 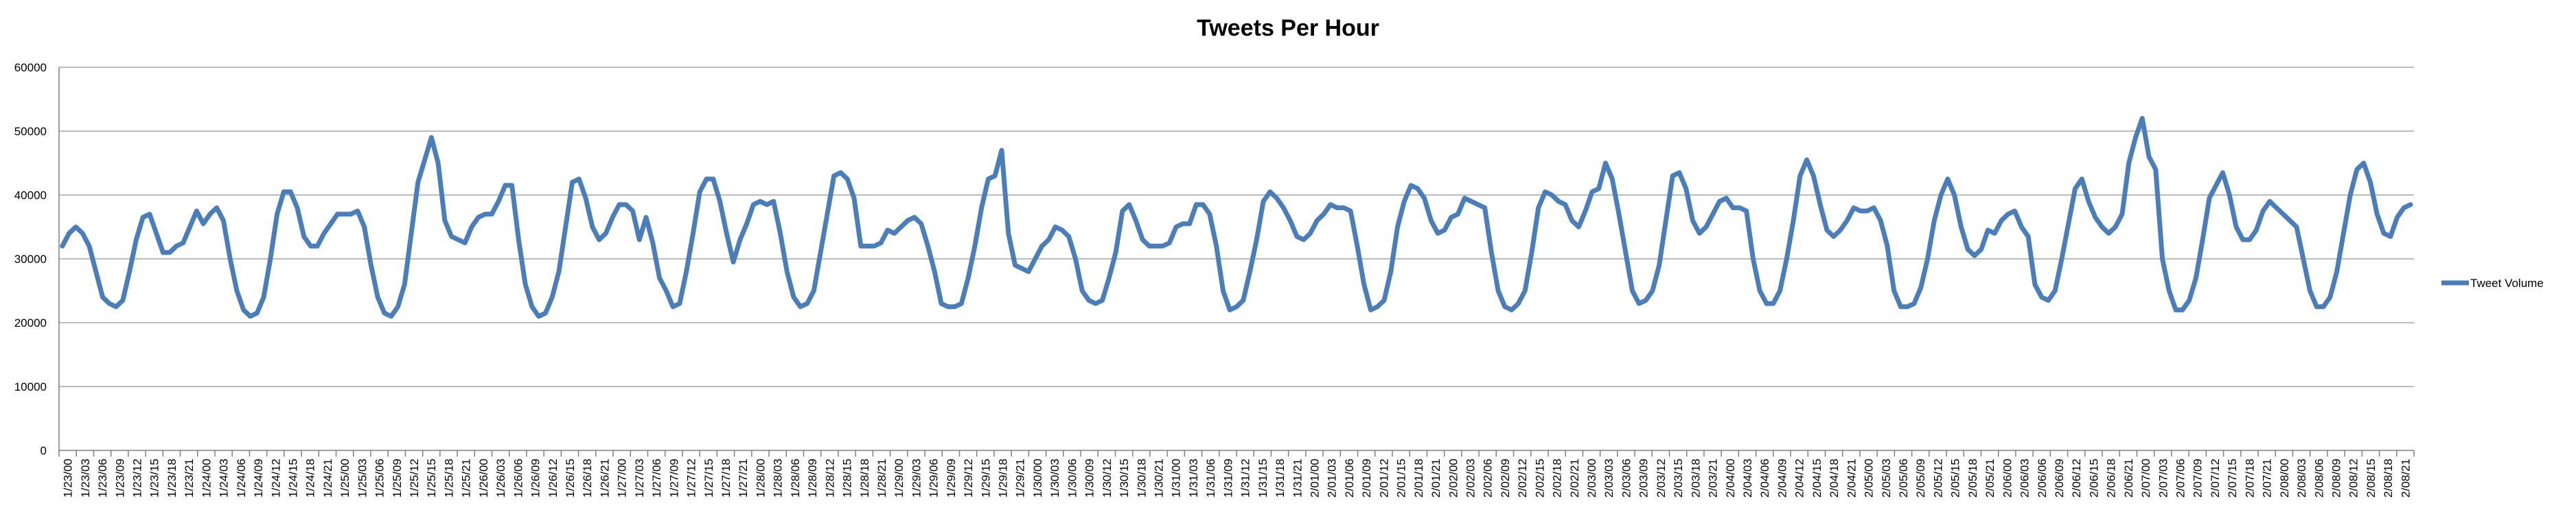 I want to click on x-tick-label: 2/02/12, so click(x=1522, y=478).